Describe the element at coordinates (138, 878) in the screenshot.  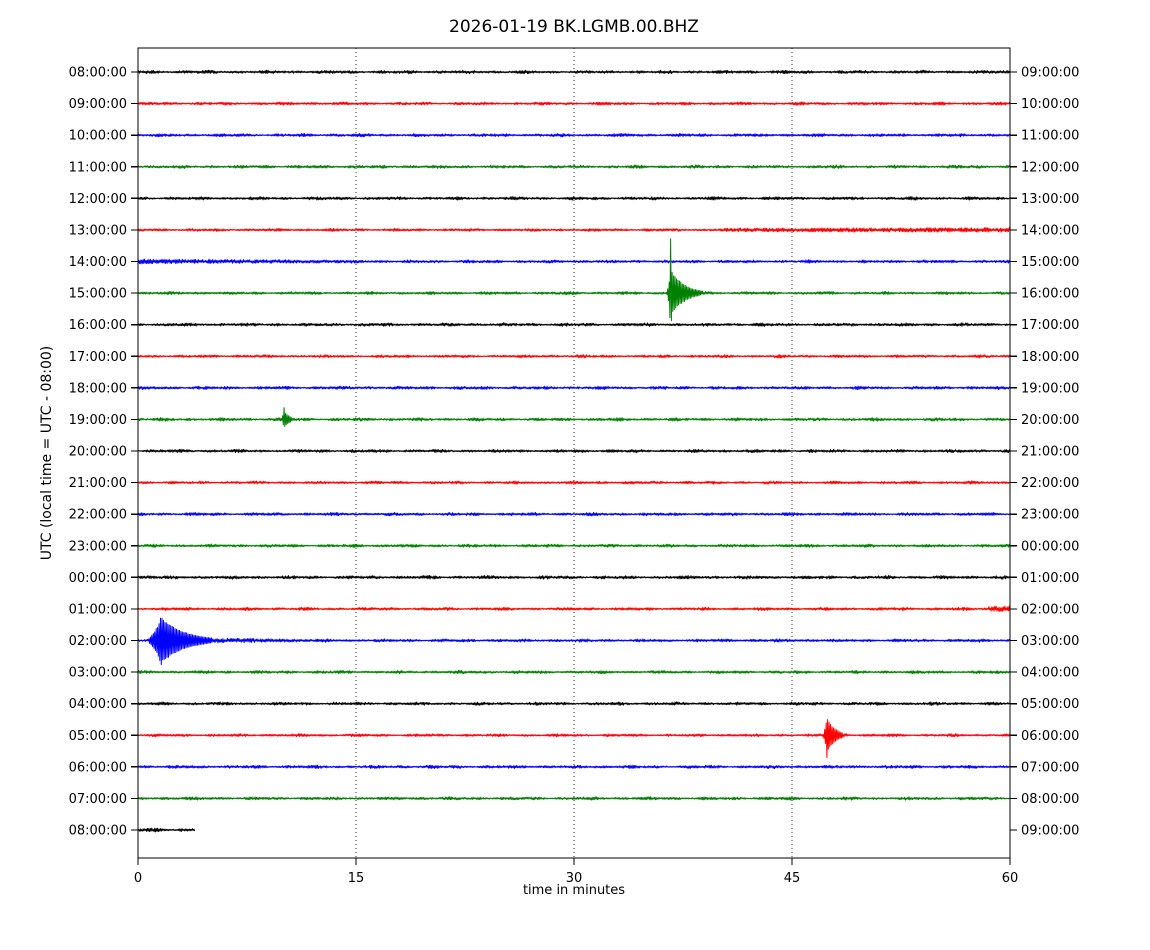
I see `x-tick-label: 0` at that location.